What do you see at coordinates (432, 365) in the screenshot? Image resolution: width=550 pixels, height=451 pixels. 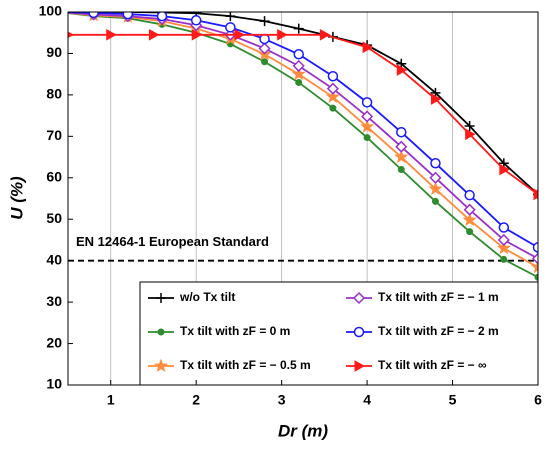 I see `legend-label: Tx tilt with zF = − ∞` at bounding box center [432, 365].